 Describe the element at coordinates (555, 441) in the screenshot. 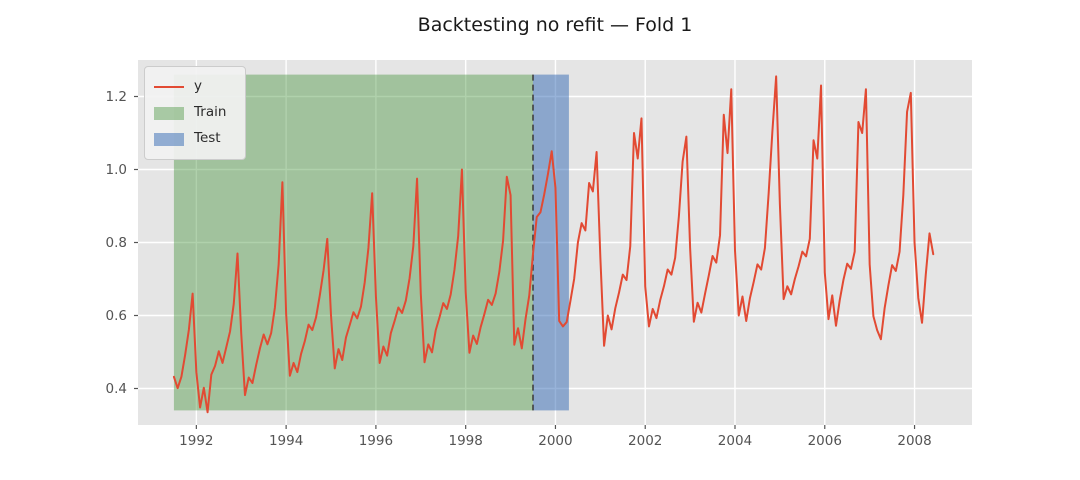

I see `x-tick-label: 2000` at that location.